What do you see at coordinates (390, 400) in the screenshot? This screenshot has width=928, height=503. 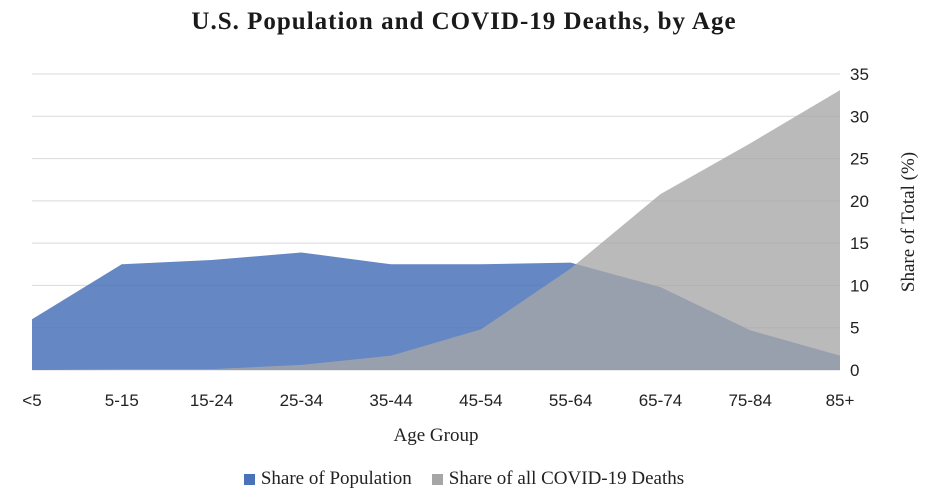 I see `x-tick-label: 35-44` at bounding box center [390, 400].